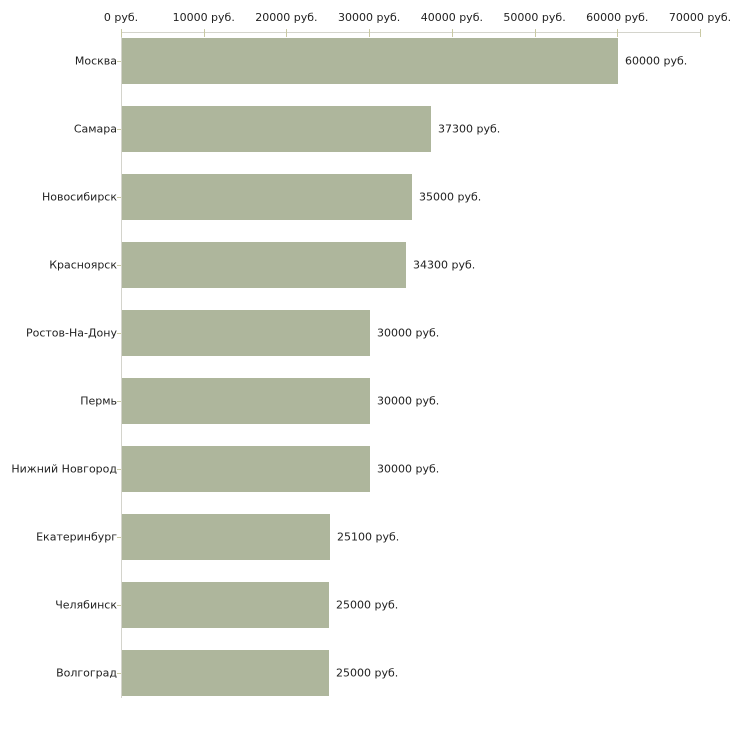 The image size is (730, 730). I want to click on category-label: Красноярск, so click(83, 265).